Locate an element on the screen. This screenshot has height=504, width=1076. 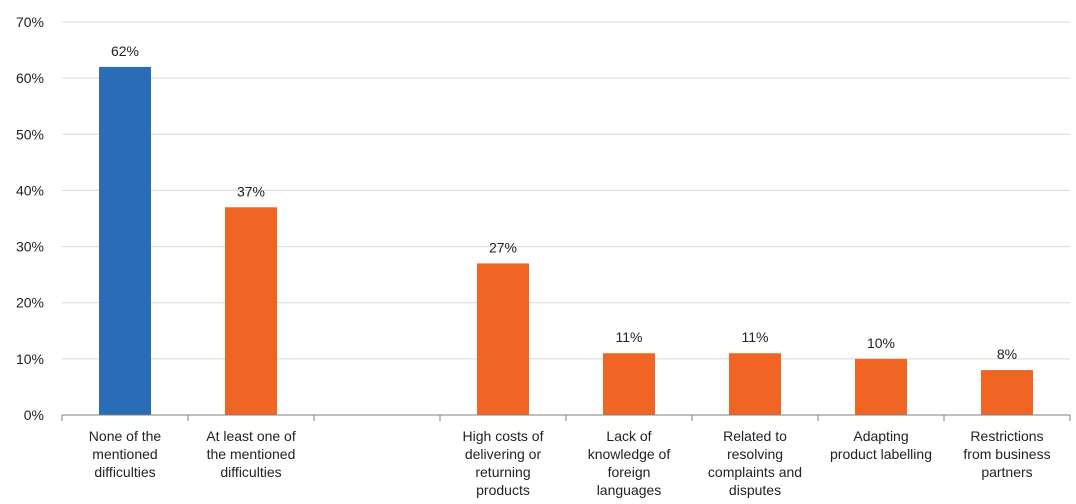
category-label: Lack of is located at coordinates (628, 436).